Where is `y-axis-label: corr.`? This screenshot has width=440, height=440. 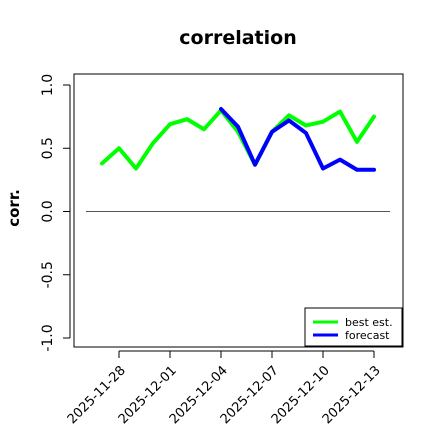
y-axis-label: corr. is located at coordinates (14, 208).